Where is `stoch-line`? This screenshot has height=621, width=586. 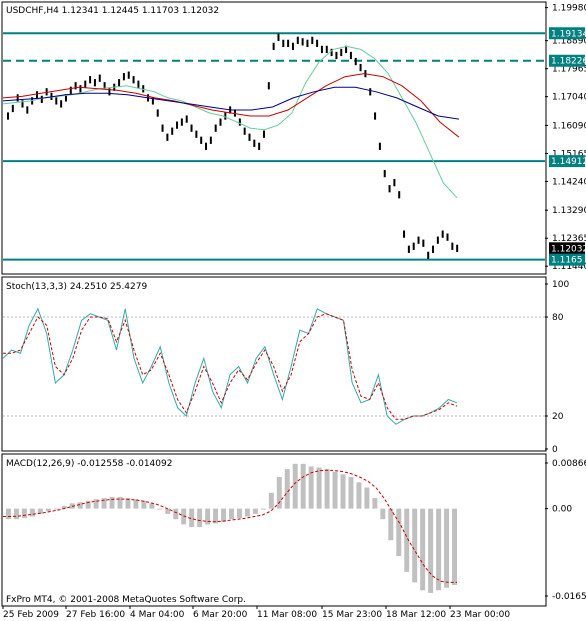
stoch-line is located at coordinates (230, 366).